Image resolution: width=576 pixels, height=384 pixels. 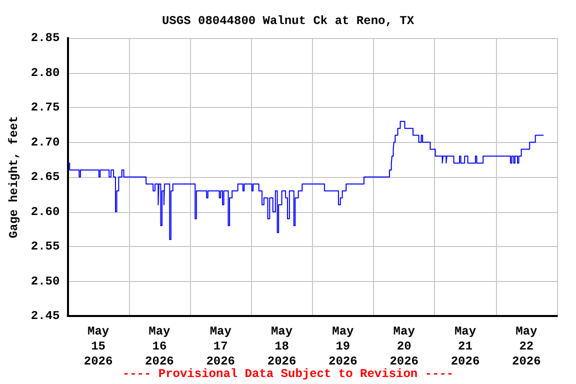 I want to click on y-tick-label: 2.70, so click(x=45, y=142).